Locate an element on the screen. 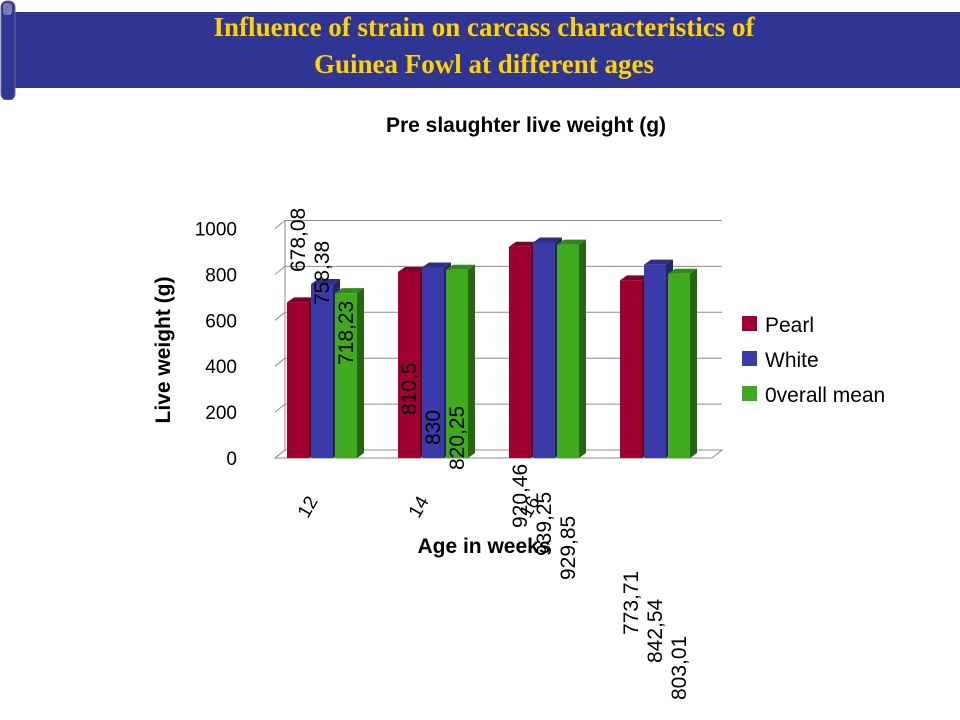 The width and height of the screenshot is (960, 720). y-axis-title: Live weight (g) is located at coordinates (163, 350).